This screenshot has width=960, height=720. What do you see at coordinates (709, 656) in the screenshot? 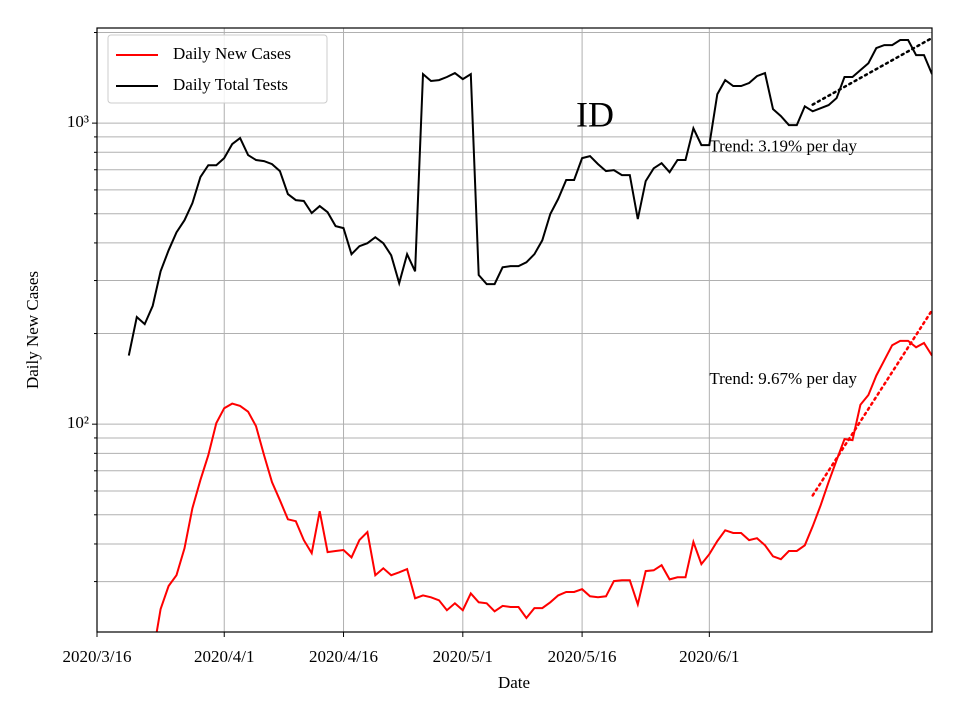
I see `x-tick-label: 2020/6/1` at bounding box center [709, 656].